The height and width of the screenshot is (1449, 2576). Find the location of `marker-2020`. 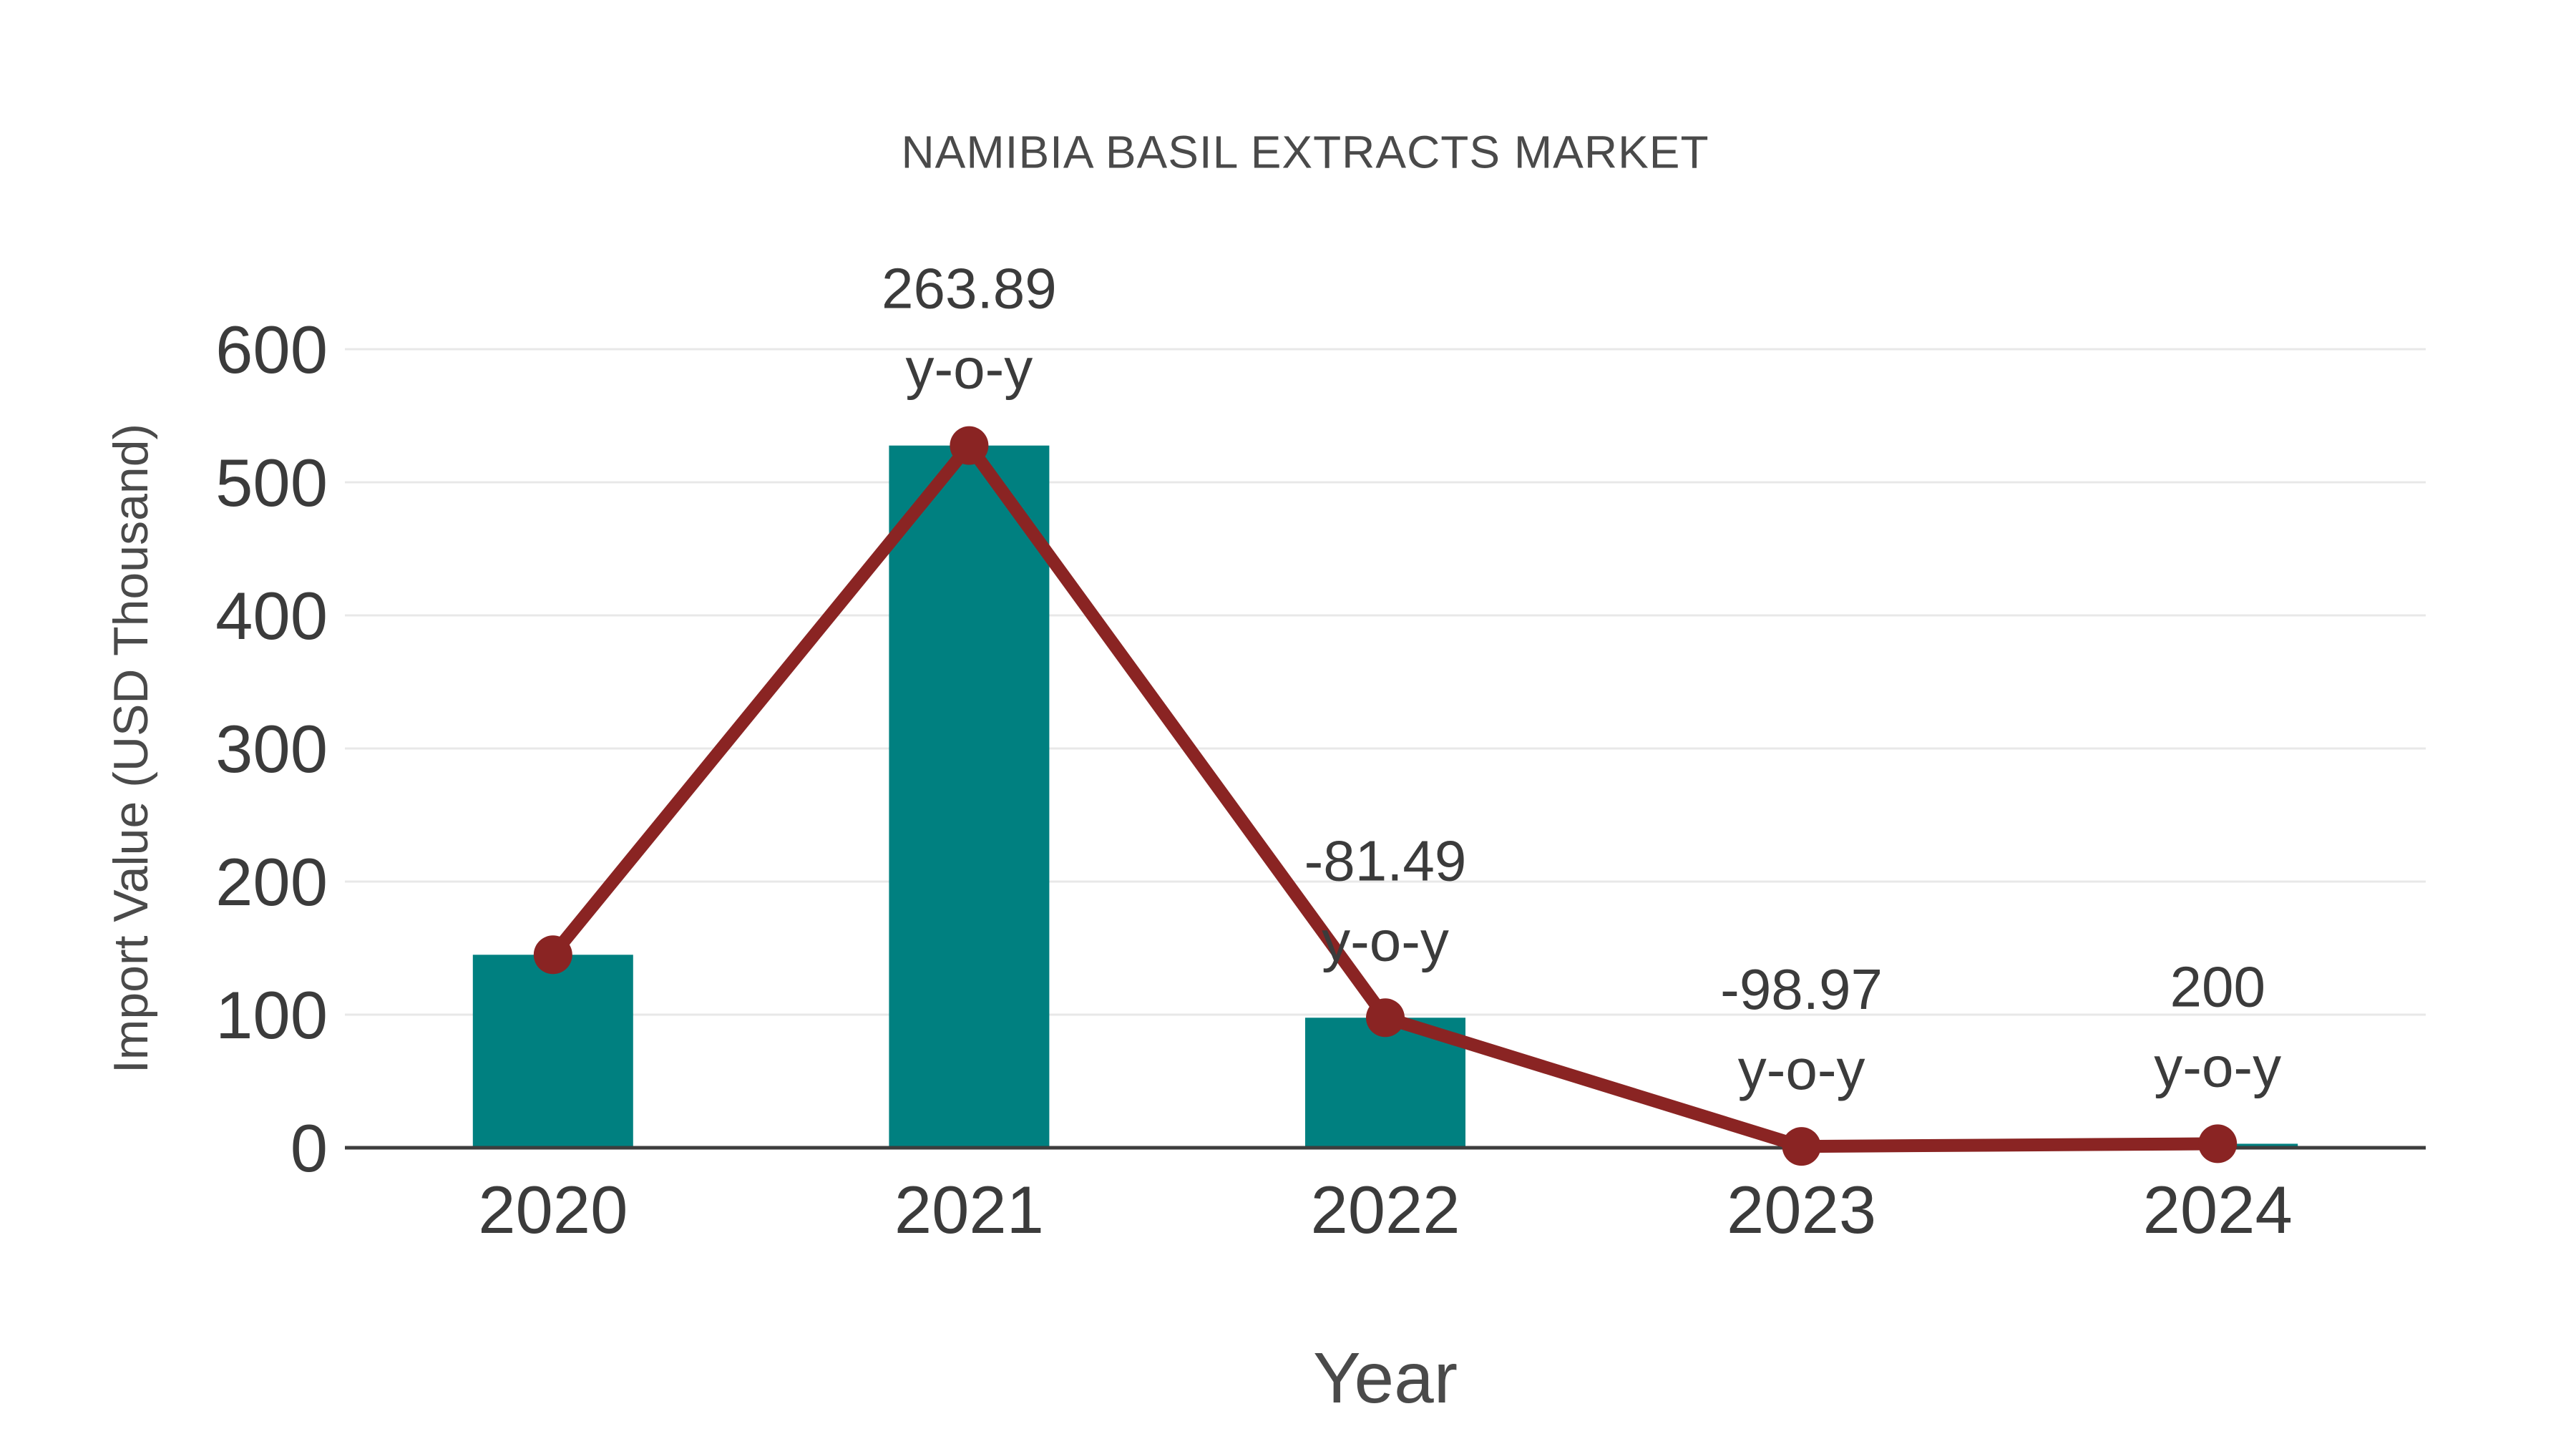

marker-2020 is located at coordinates (552, 955).